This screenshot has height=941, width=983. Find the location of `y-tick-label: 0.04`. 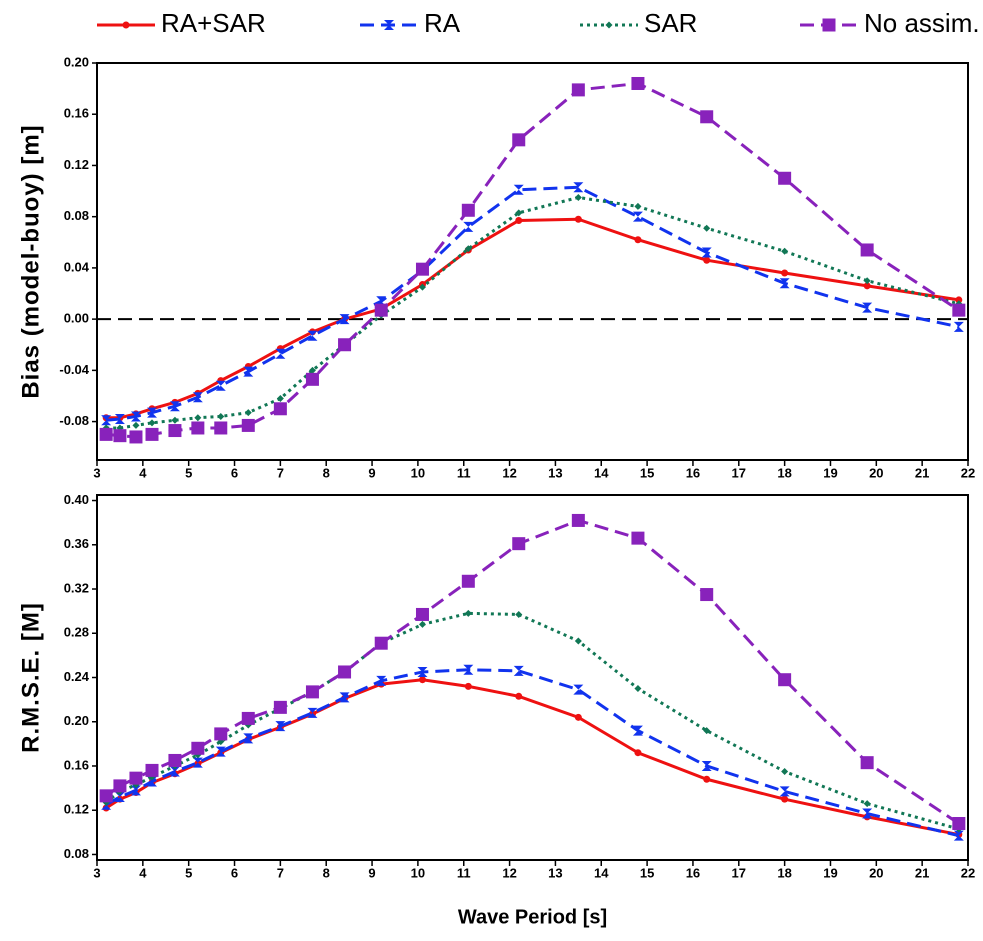

y-tick-label: 0.04 is located at coordinates (77, 266).